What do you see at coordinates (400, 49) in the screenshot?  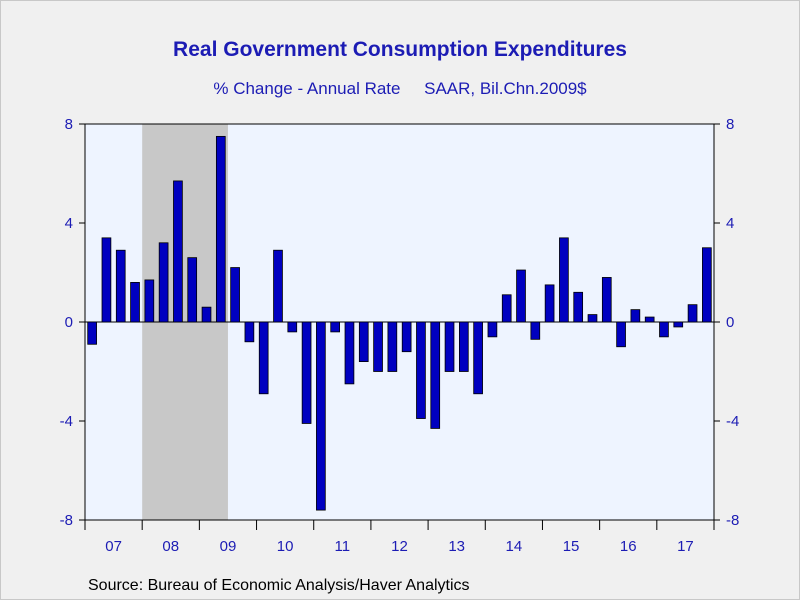 I see `chart-title: Real Government Consumption Expenditures` at bounding box center [400, 49].